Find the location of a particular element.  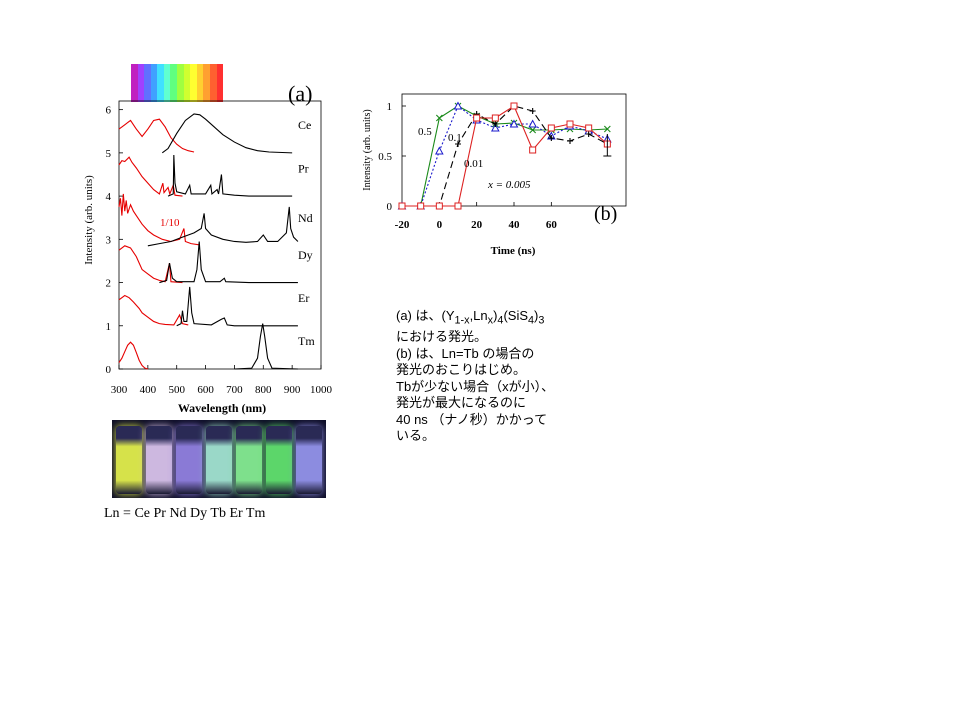

series-label-0.1: 0.1 is located at coordinates (455, 138).